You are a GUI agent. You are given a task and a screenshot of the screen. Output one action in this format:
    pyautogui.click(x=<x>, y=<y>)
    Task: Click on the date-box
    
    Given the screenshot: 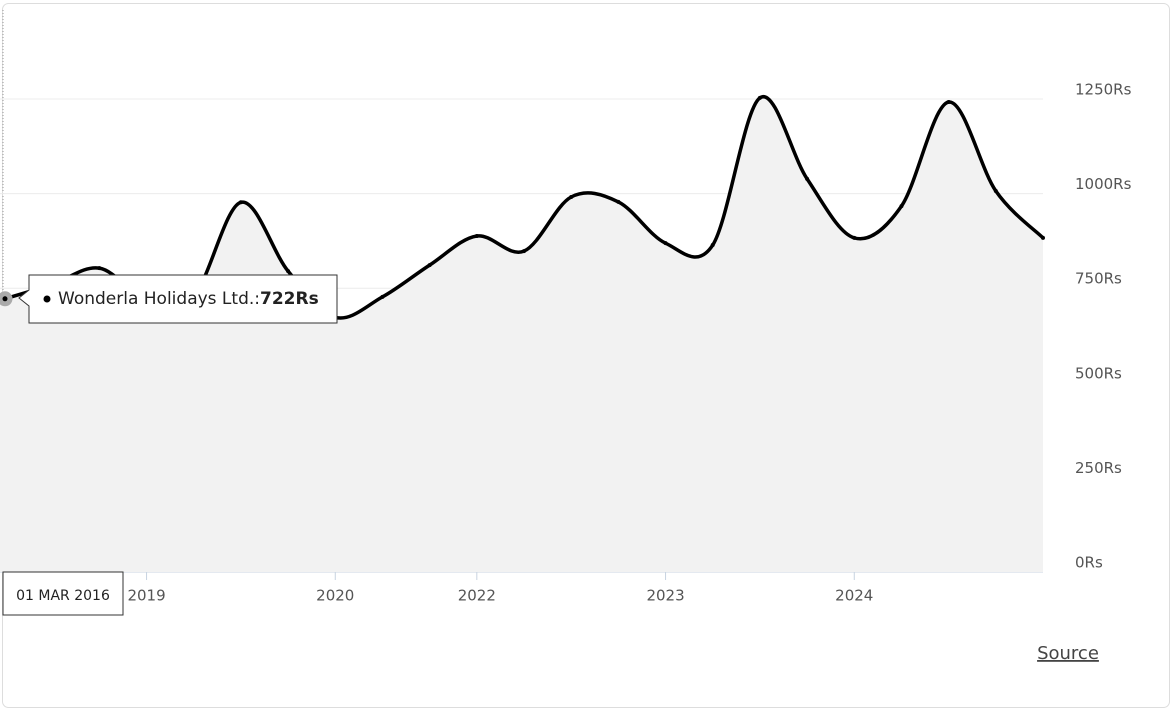 What is the action you would take?
    pyautogui.click(x=63, y=593)
    